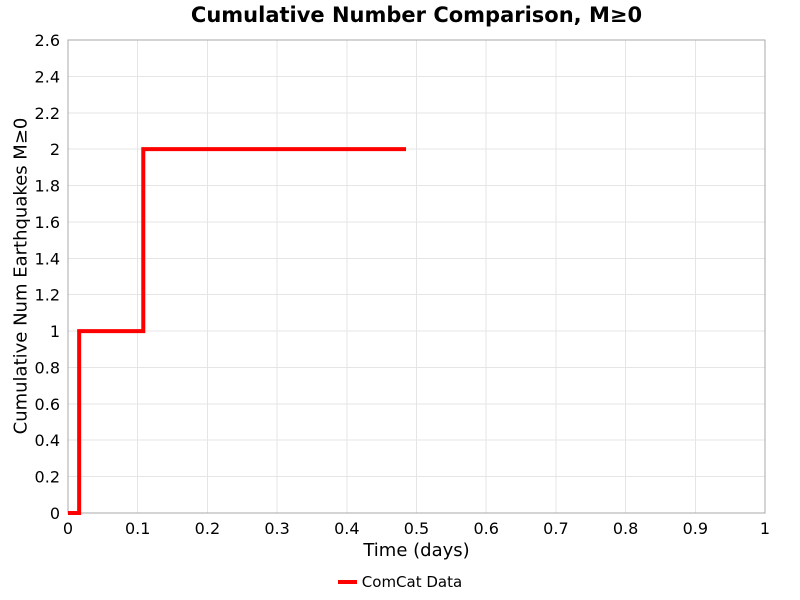 Image resolution: width=800 pixels, height=600 pixels. Describe the element at coordinates (347, 582) in the screenshot. I see `legend-line-swatch` at that location.